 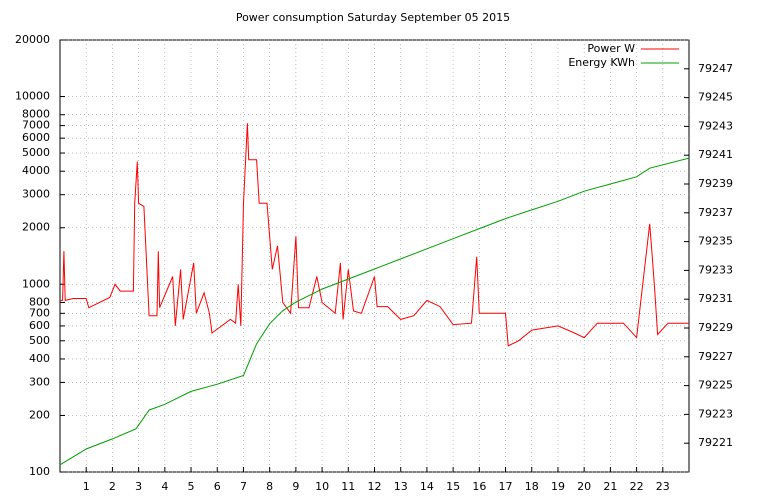 What do you see at coordinates (715, 183) in the screenshot?
I see `y2-tick-label: 79239` at bounding box center [715, 183].